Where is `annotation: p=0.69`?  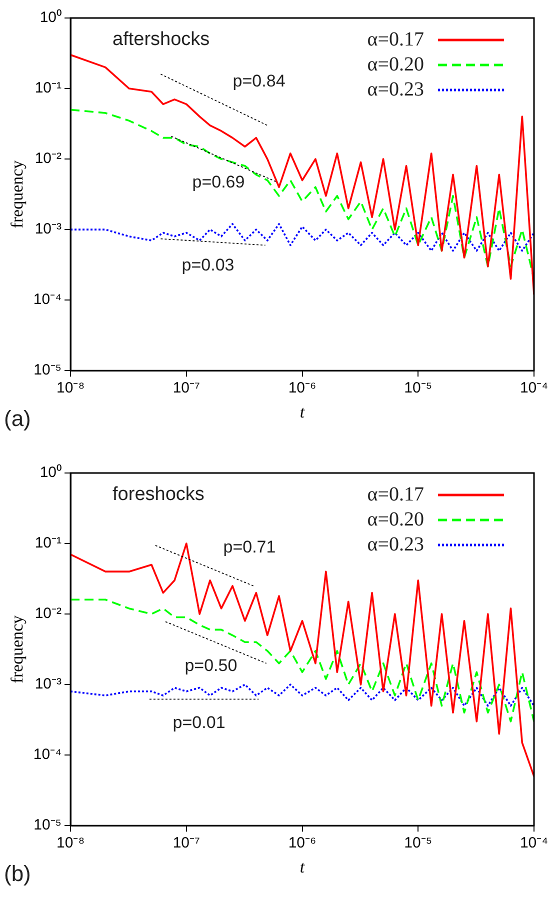
annotation: p=0.69 is located at coordinates (218, 182).